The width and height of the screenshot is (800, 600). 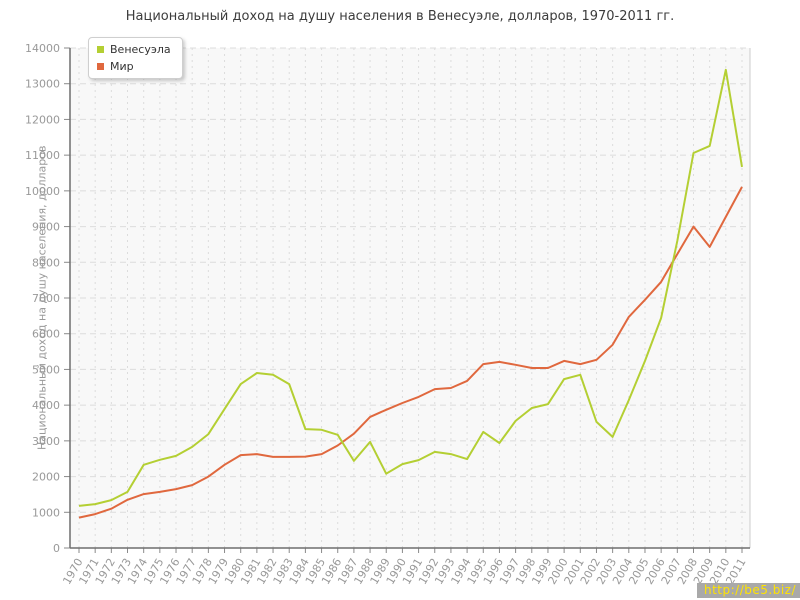 What do you see at coordinates (135, 58) in the screenshot?
I see `legend: Венесуэла Мир` at bounding box center [135, 58].